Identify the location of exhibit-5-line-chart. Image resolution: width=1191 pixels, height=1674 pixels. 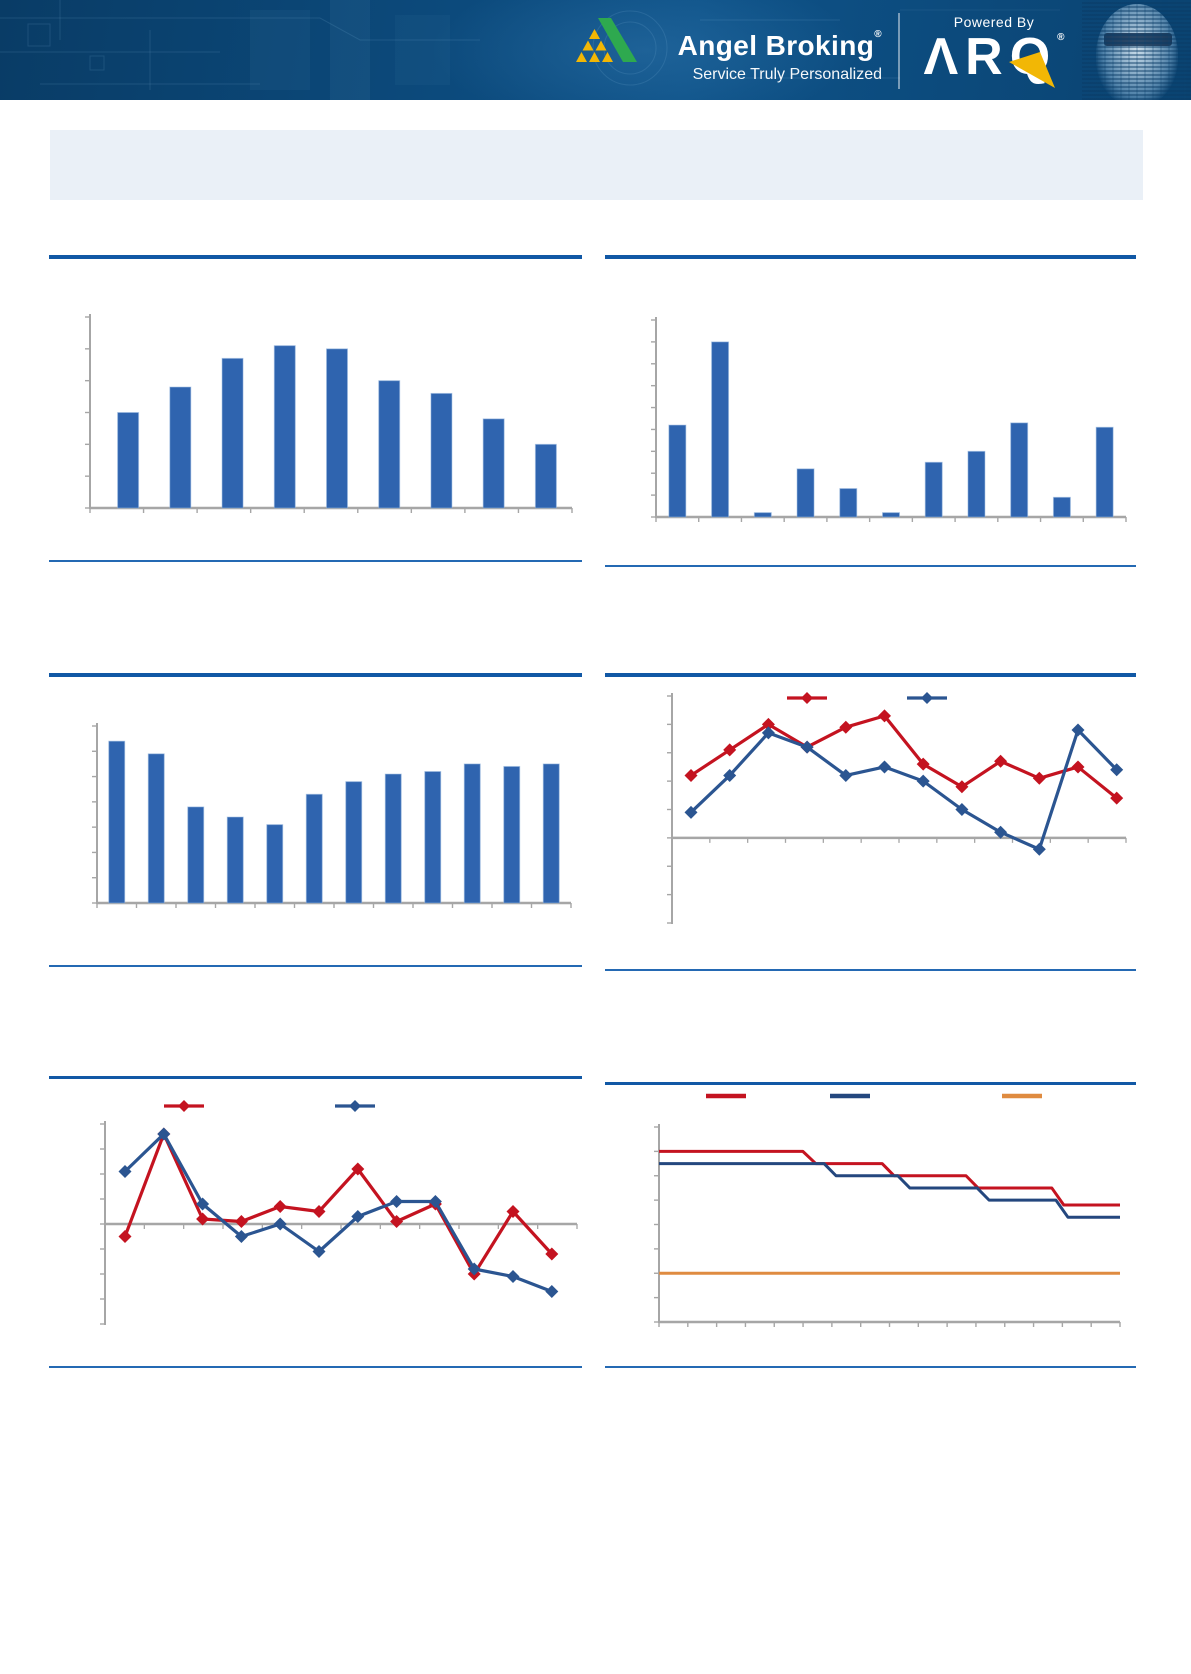
(339, 1212).